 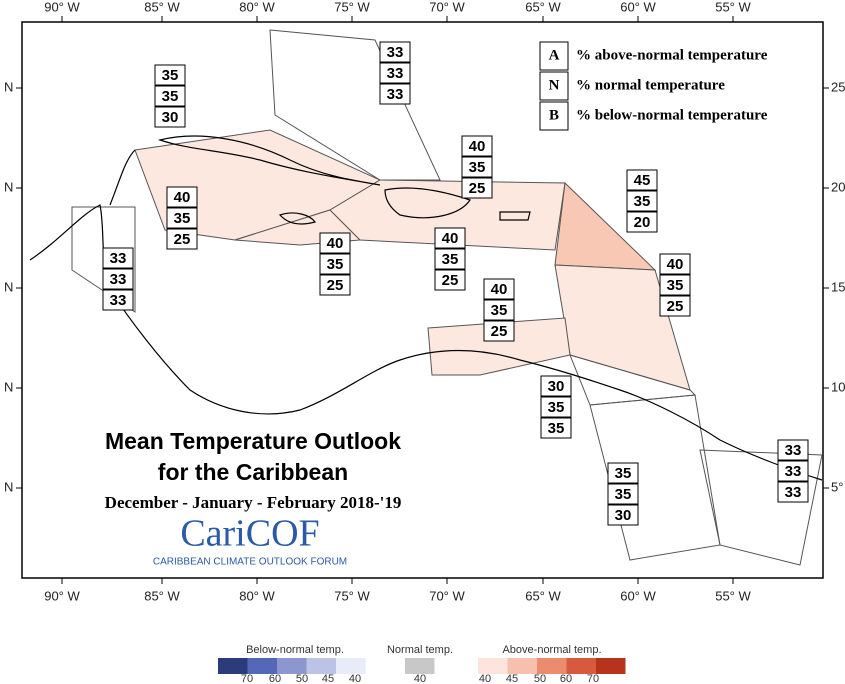 What do you see at coordinates (638, 7) in the screenshot?
I see `top-axis-label: 60° W` at bounding box center [638, 7].